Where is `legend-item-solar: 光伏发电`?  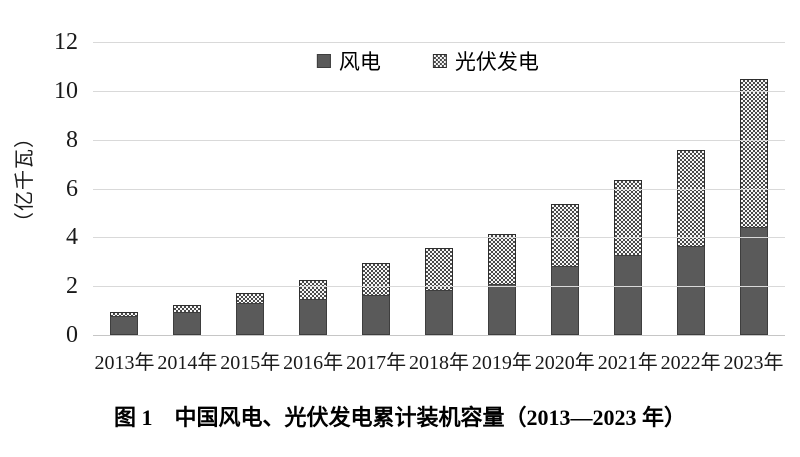
legend-item-solar: 光伏发电 is located at coordinates (485, 61).